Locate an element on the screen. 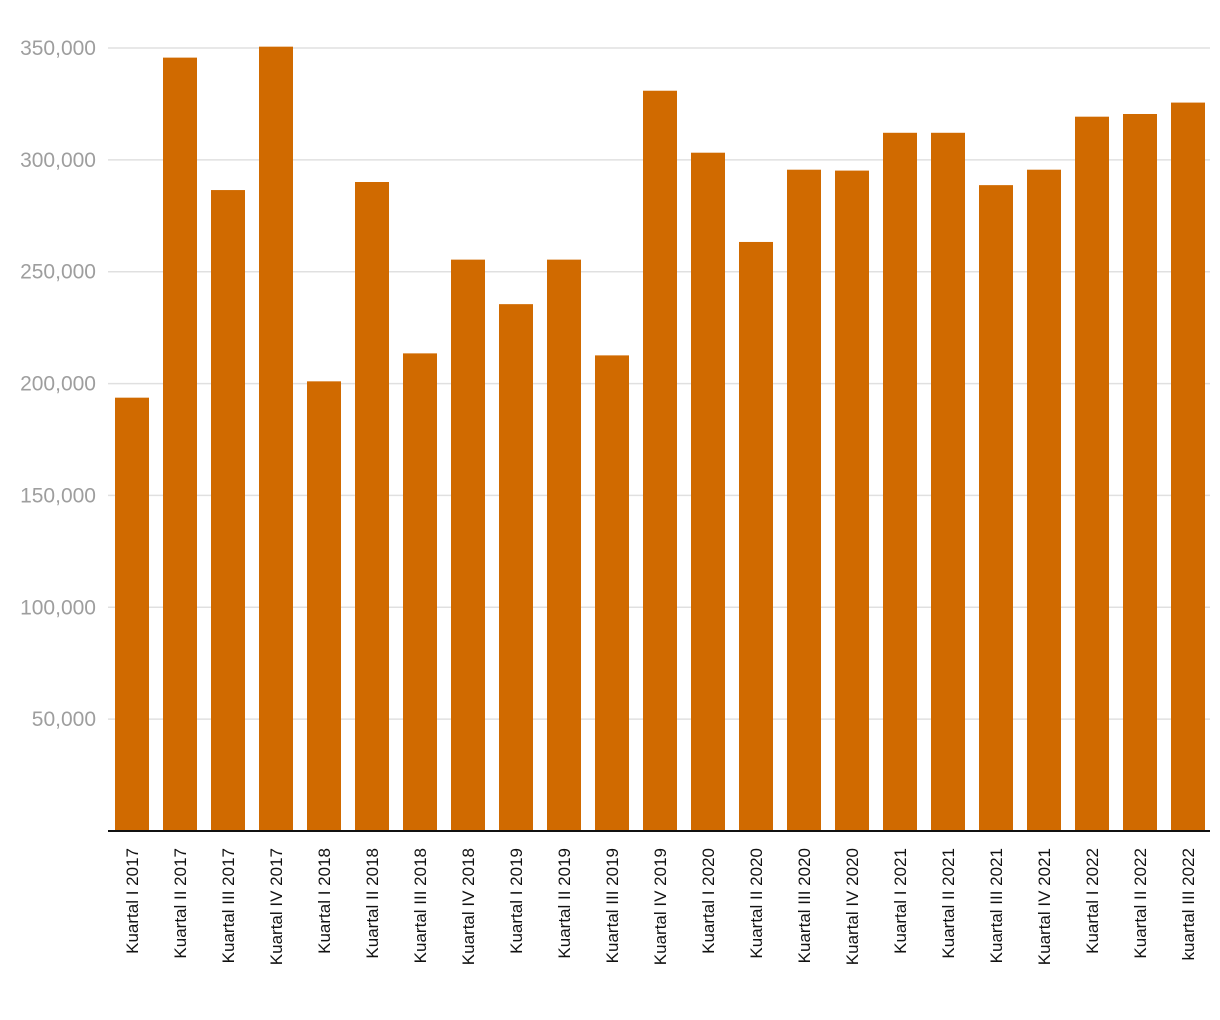 This screenshot has height=1020, width=1220. x-tick-label: Kuartal I 2019 is located at coordinates (516, 901).